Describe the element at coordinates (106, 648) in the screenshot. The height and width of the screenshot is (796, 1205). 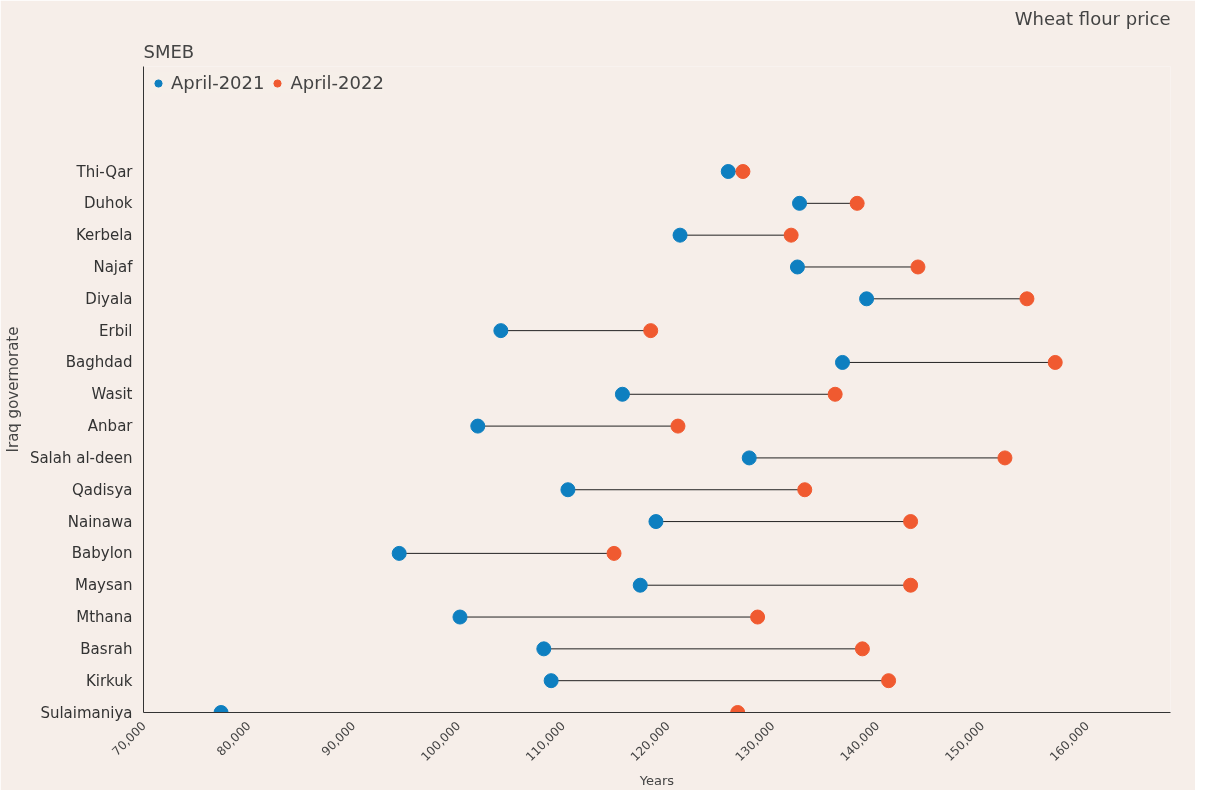
I see `y-tick-label: Basrah` at that location.